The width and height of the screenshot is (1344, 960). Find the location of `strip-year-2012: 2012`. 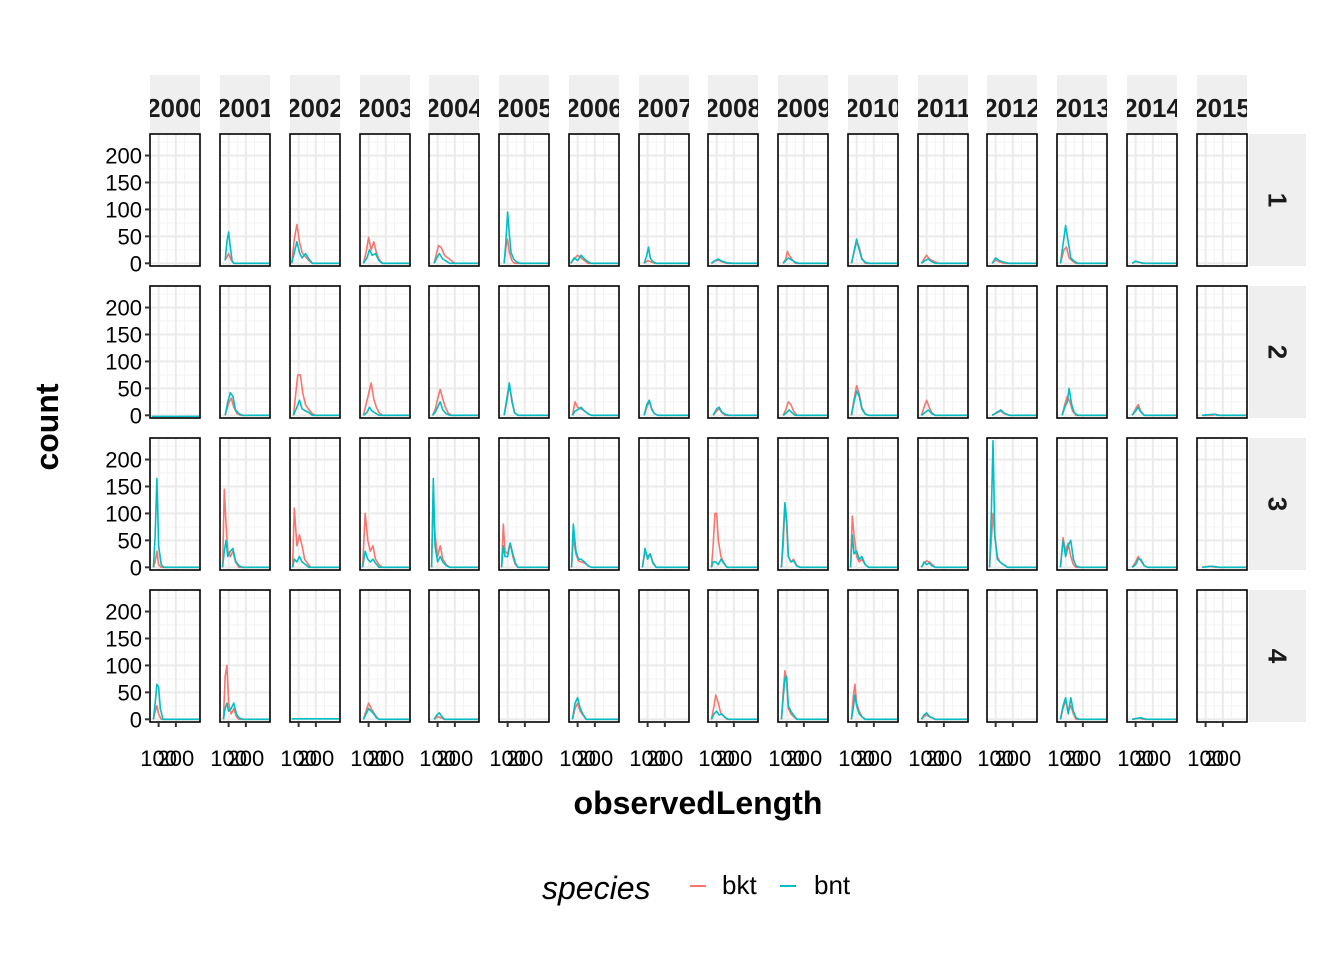

strip-year-2012: 2012 is located at coordinates (1012, 104).